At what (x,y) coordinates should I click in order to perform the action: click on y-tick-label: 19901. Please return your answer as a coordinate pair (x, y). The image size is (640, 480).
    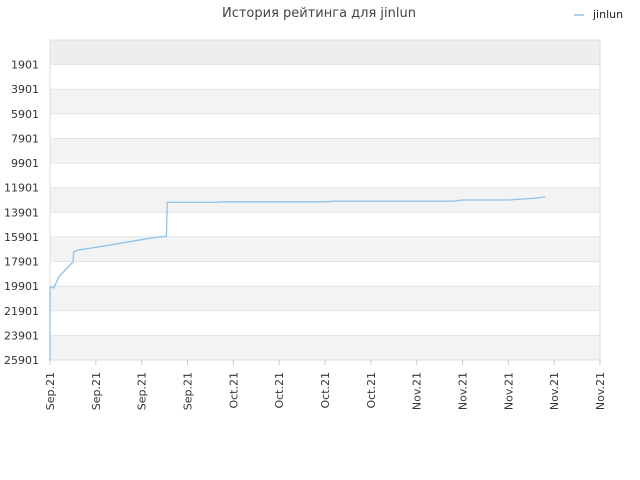
    Looking at the image, I should click on (21, 286).